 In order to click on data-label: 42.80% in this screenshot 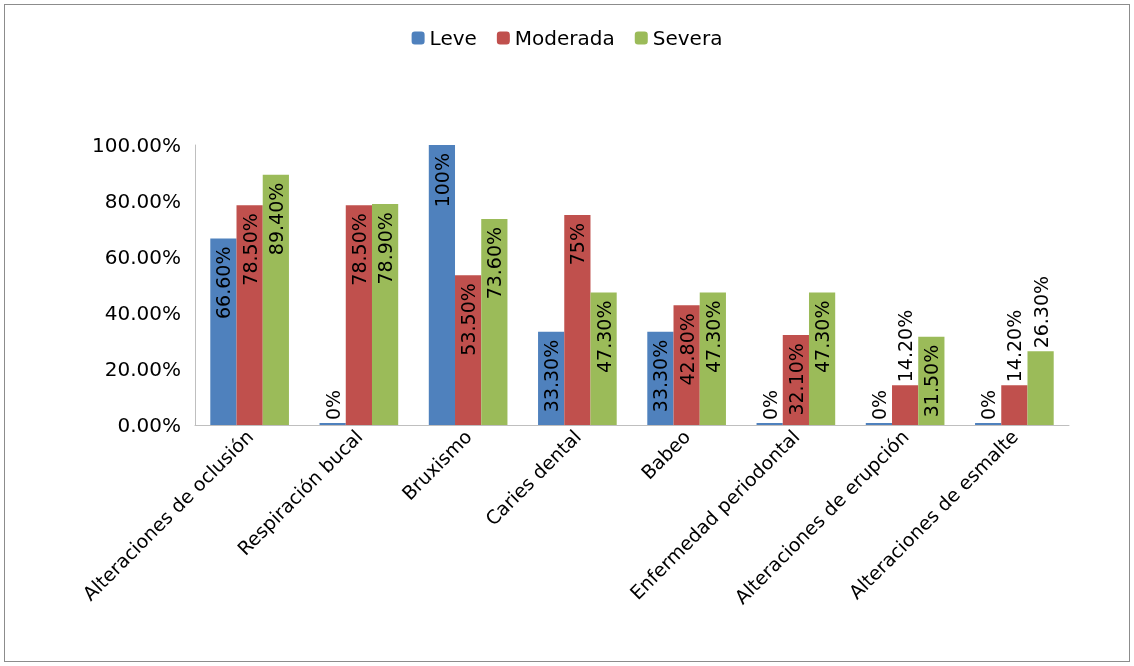, I will do `click(686, 349)`.